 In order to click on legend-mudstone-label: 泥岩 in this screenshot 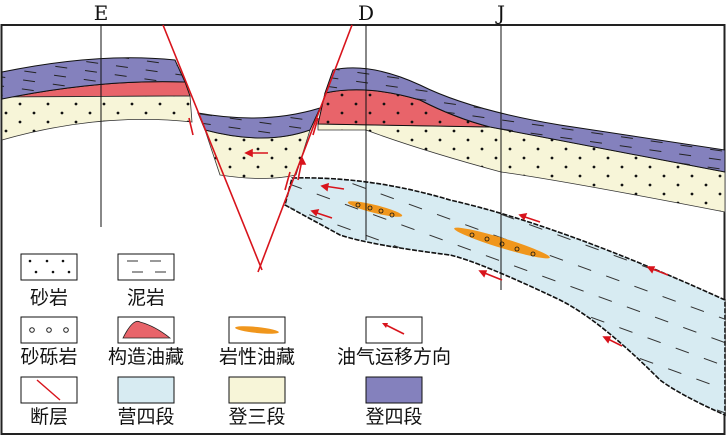, I will do `click(146, 298)`.